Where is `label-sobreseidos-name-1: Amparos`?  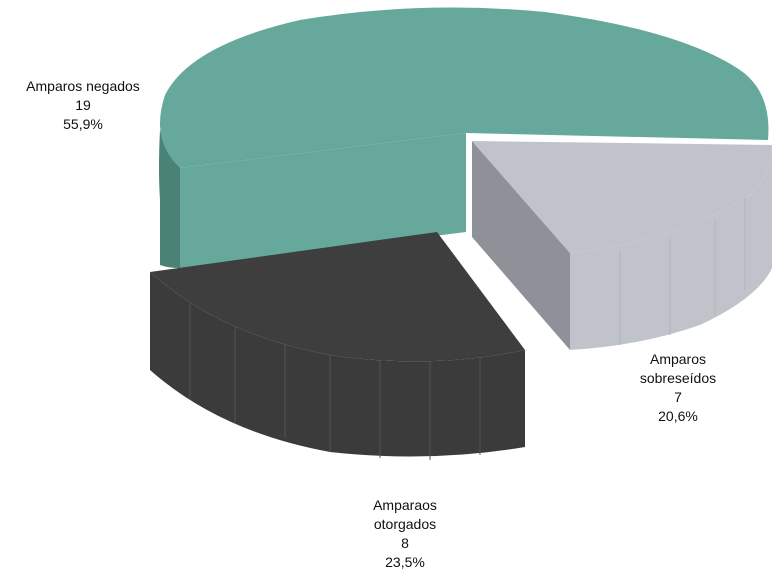 label-sobreseidos-name-1: Amparos is located at coordinates (678, 359).